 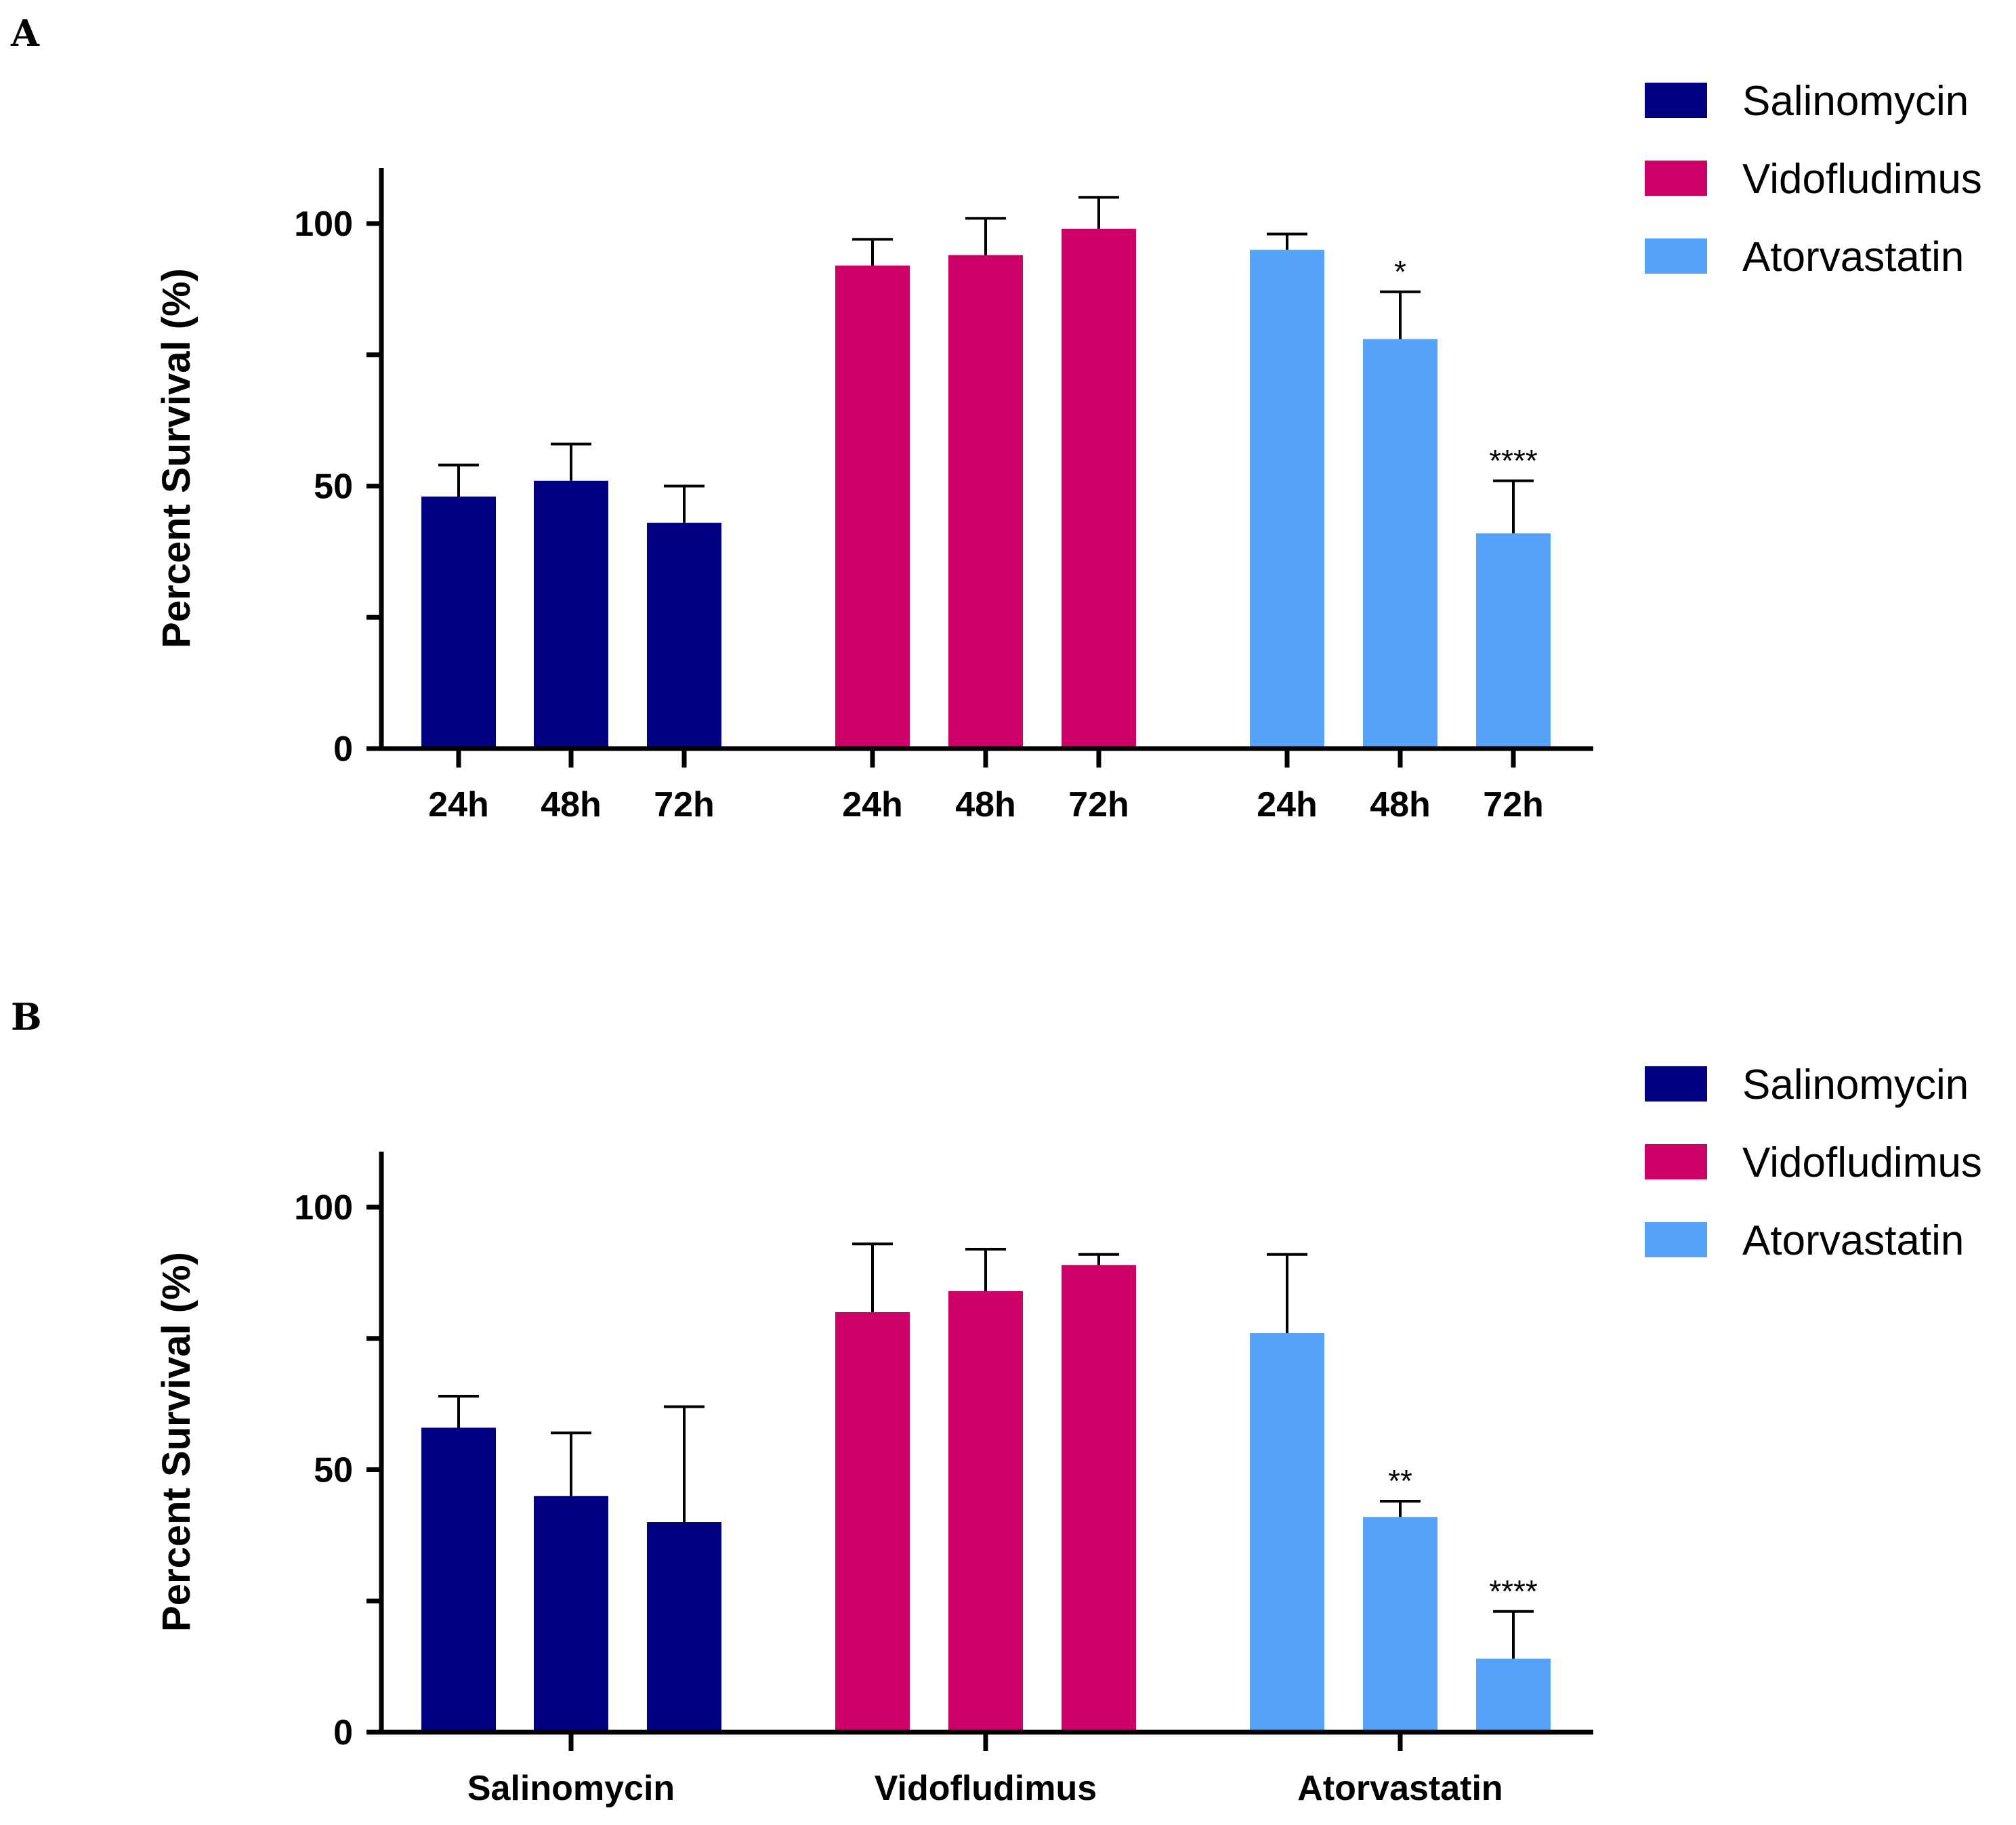 What do you see at coordinates (1400, 271) in the screenshot?
I see `significance-label: *` at bounding box center [1400, 271].